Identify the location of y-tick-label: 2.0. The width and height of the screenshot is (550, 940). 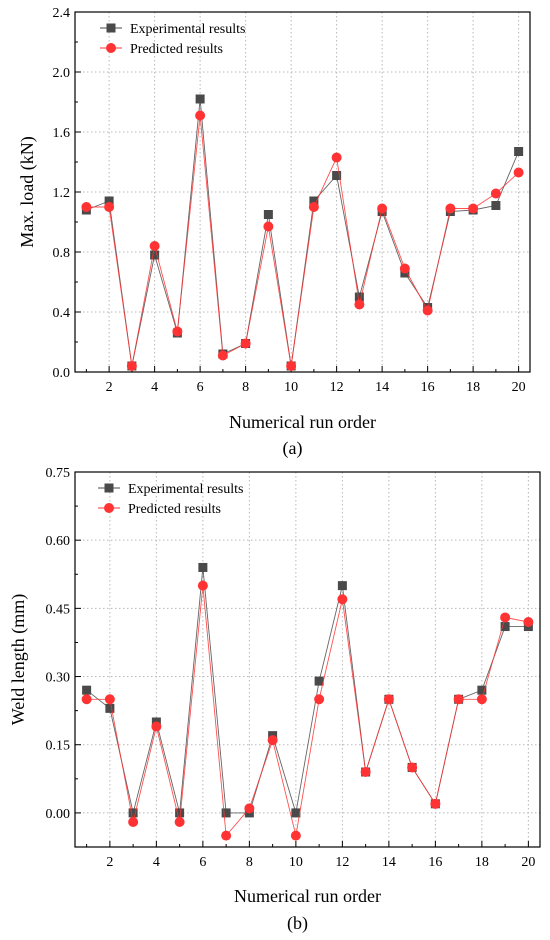
(62, 73).